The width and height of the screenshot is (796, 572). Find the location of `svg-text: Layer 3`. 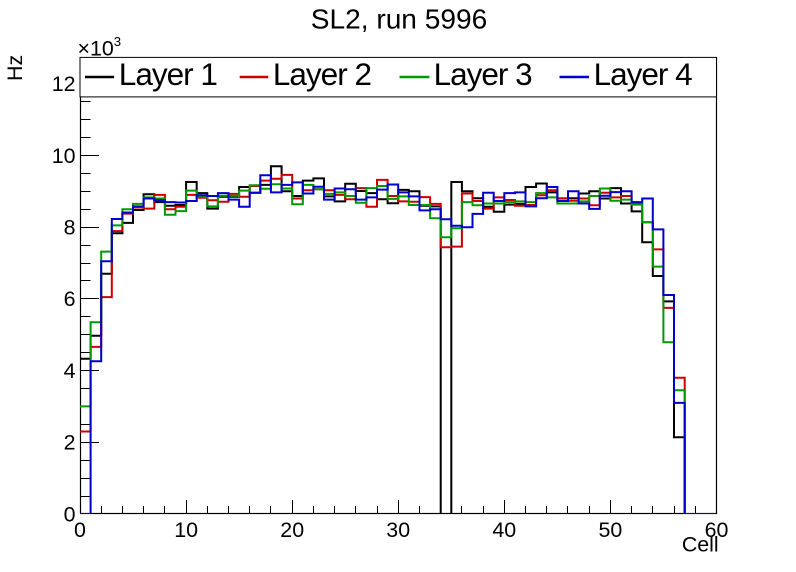

svg-text: Layer 3 is located at coordinates (483, 74).